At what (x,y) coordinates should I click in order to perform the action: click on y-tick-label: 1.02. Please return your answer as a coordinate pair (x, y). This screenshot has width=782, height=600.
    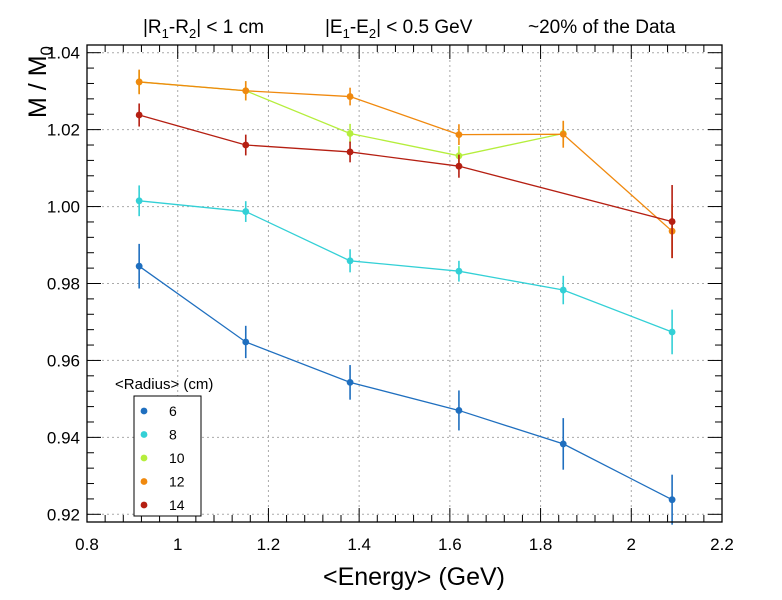
    Looking at the image, I should click on (63, 130).